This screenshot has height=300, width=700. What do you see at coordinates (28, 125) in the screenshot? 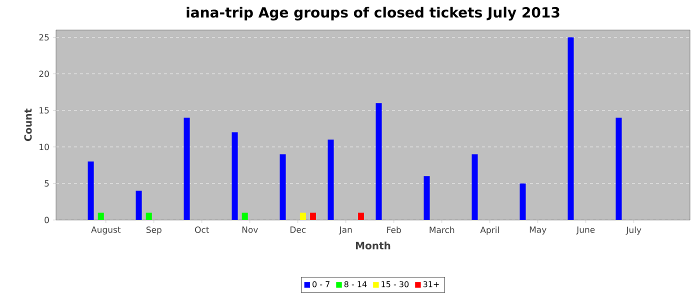
I see `y-axis-title: Count` at bounding box center [28, 125].